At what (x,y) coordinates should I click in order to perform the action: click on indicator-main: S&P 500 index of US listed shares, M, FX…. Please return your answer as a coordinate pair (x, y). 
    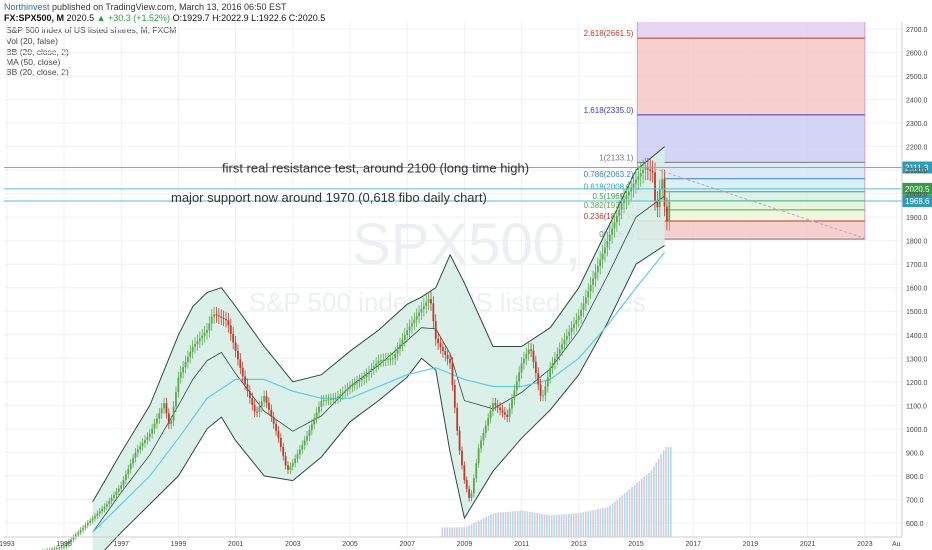
    Looking at the image, I should click on (91, 30).